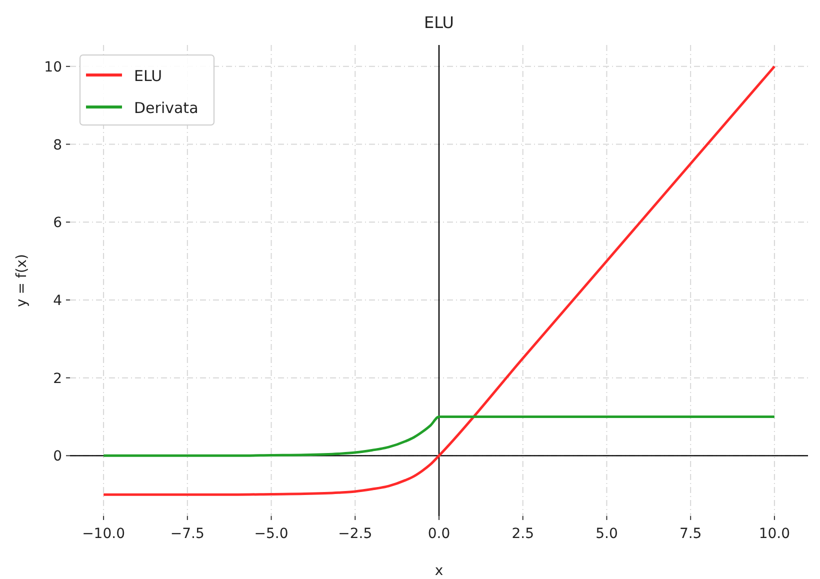 Image resolution: width=820 pixels, height=579 pixels. I want to click on chart-title: ELU, so click(439, 22).